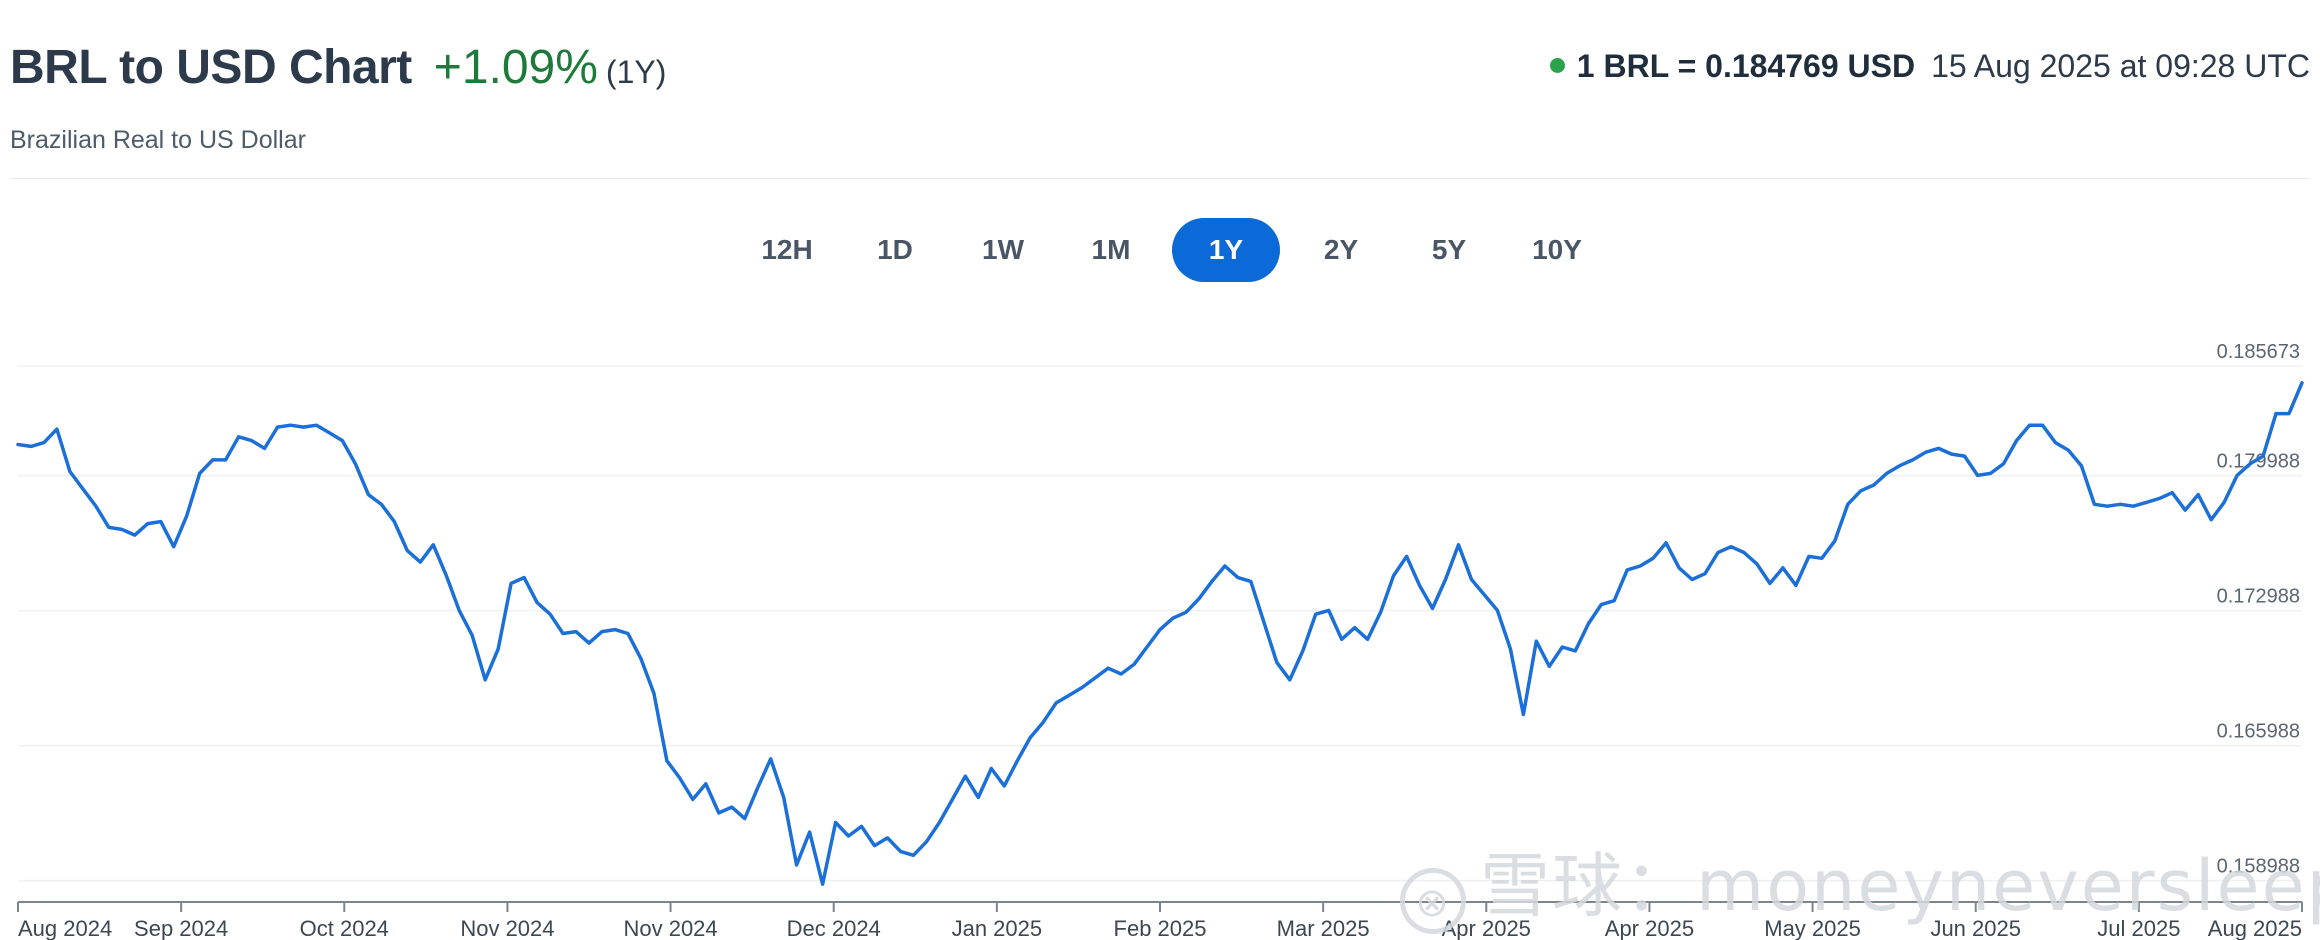 The height and width of the screenshot is (940, 2320). I want to click on range-tab-1m: 1M, so click(1111, 249).